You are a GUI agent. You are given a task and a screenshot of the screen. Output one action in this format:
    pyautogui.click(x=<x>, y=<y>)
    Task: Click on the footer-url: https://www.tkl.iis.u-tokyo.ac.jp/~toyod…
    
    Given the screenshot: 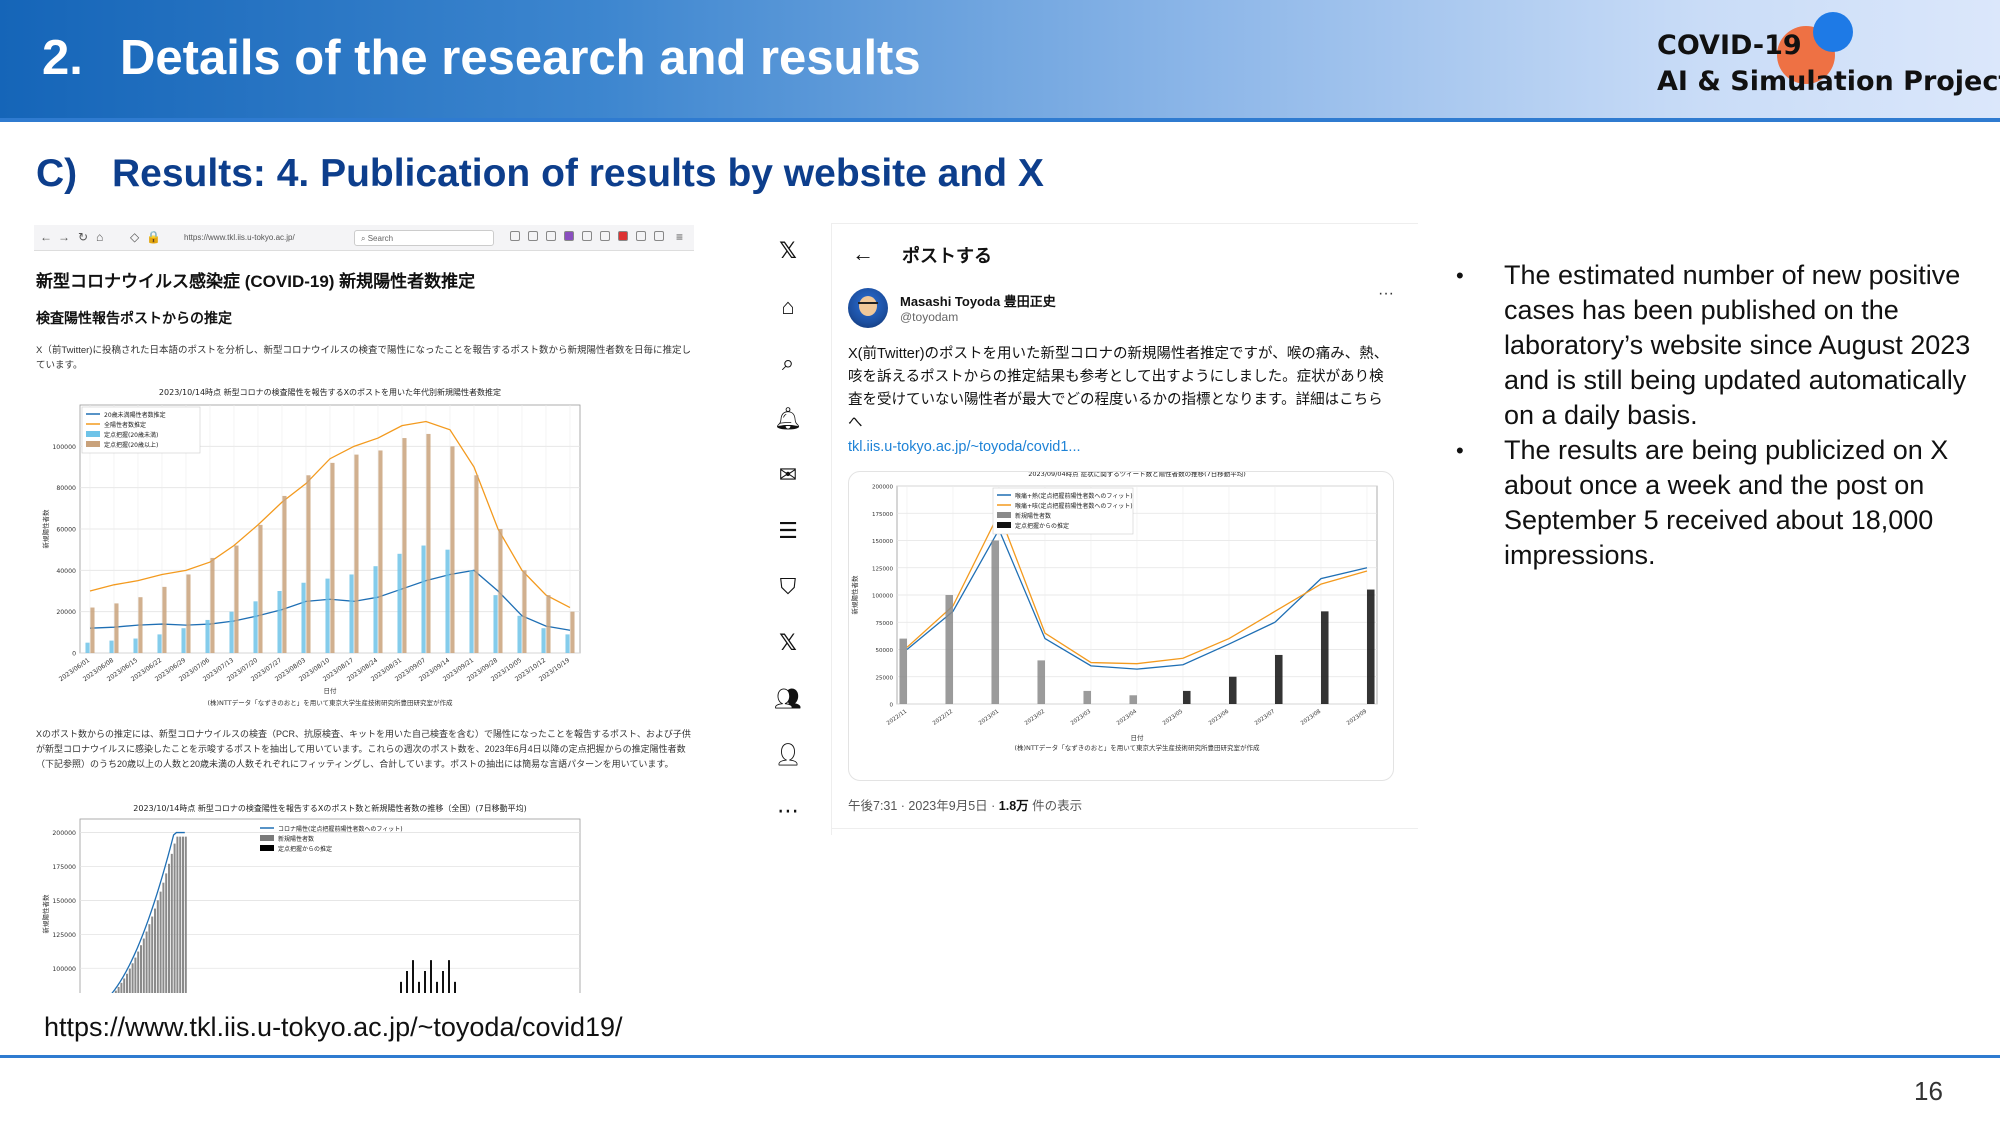 What is the action you would take?
    pyautogui.click(x=333, y=1027)
    